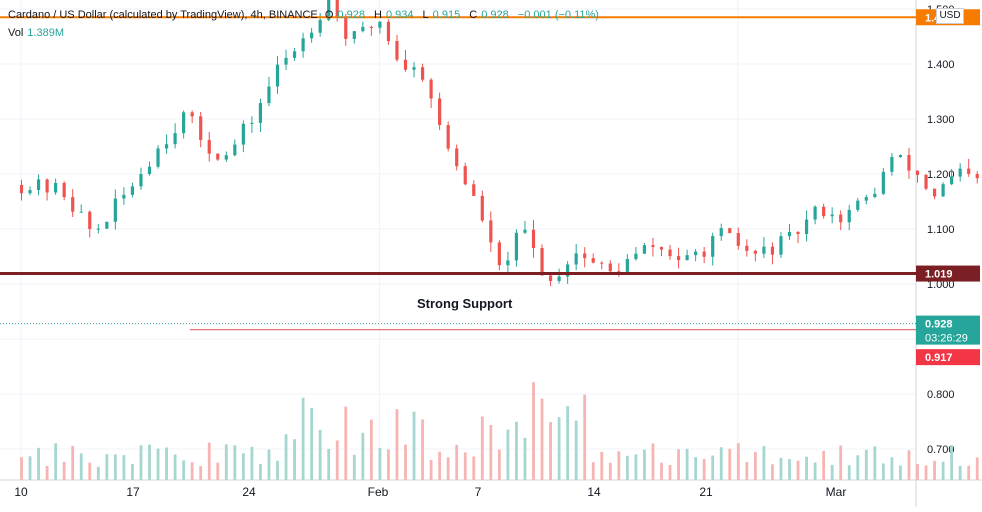 This screenshot has width=982, height=512. I want to click on currency-button: USD, so click(950, 16).